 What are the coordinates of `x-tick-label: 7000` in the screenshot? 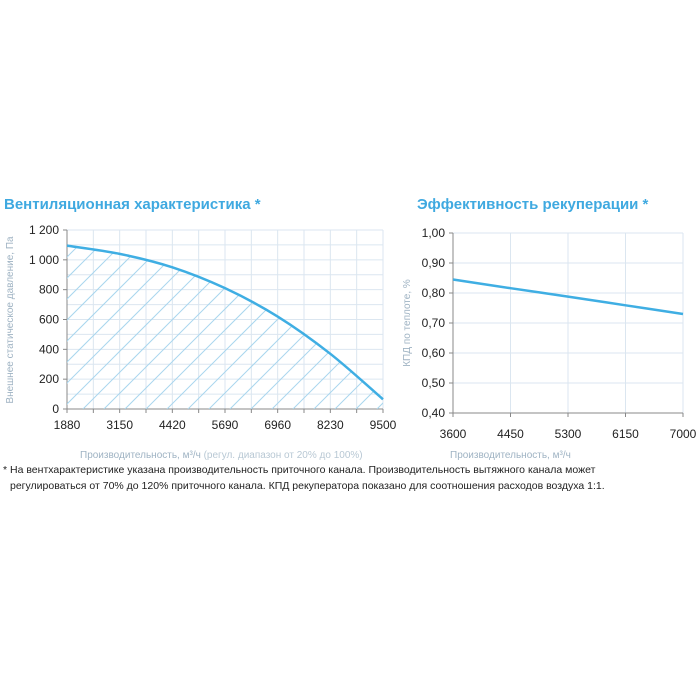 It's located at (683, 434).